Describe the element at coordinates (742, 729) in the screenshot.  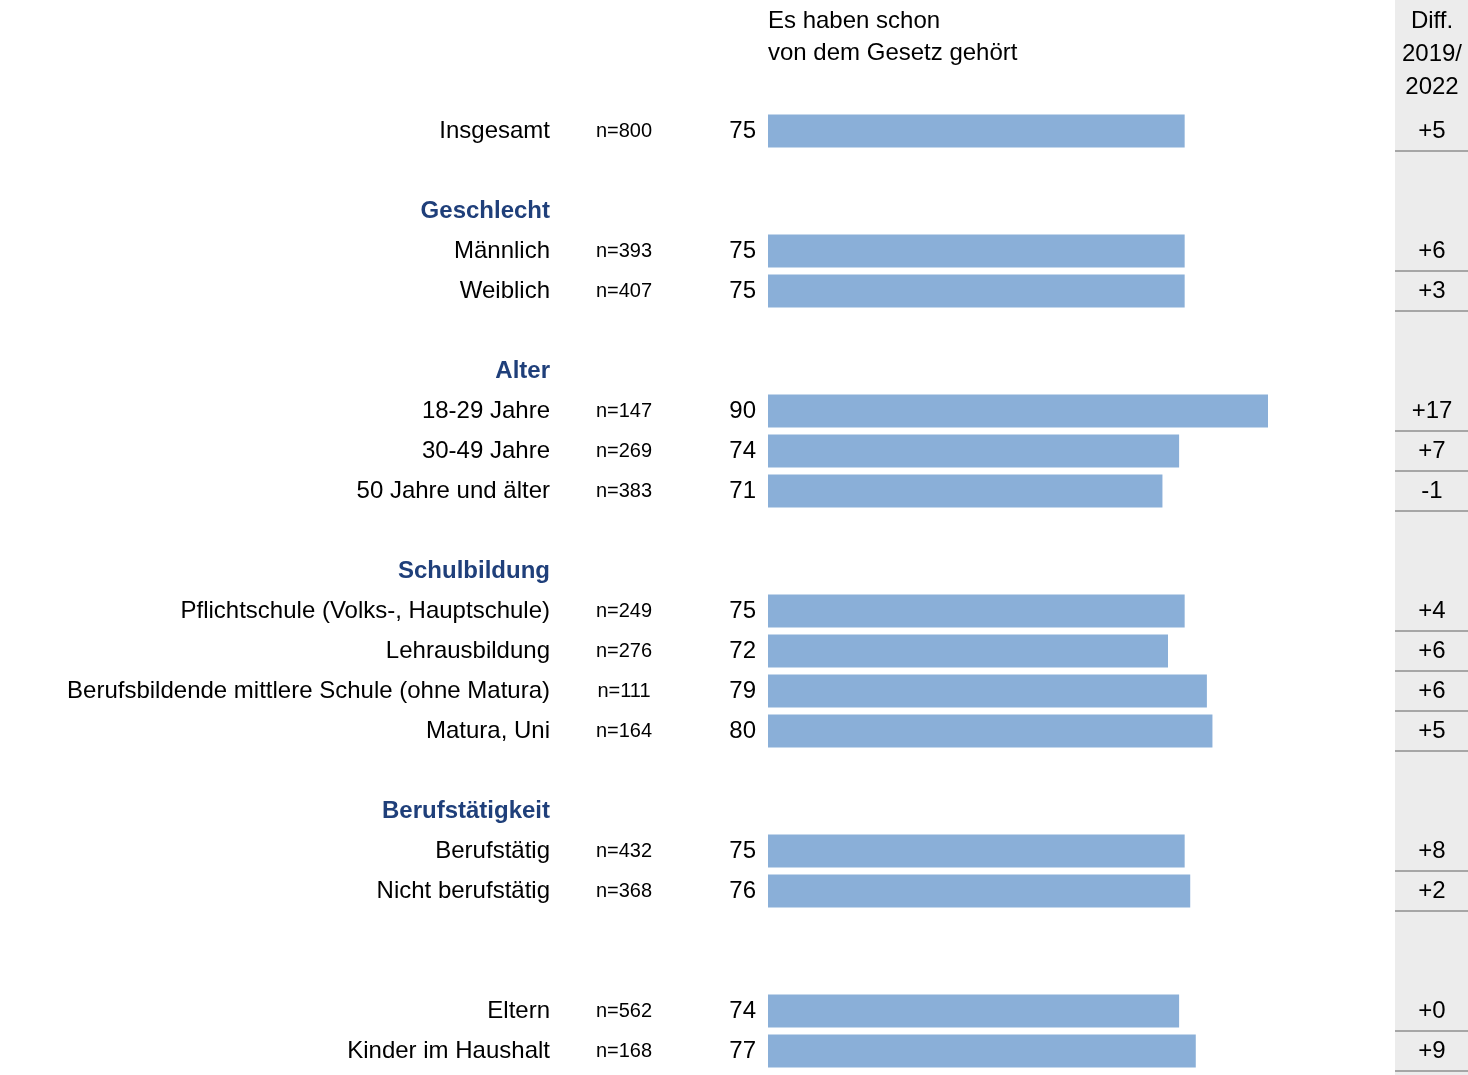
I see `data-label: 80` at that location.